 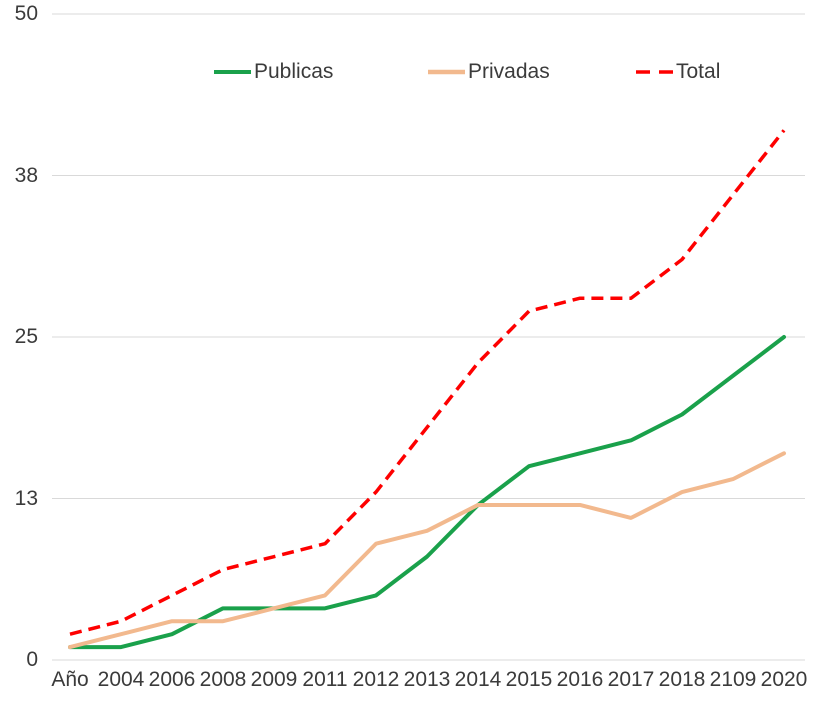 I want to click on y-tick-label: 38, so click(x=26, y=175).